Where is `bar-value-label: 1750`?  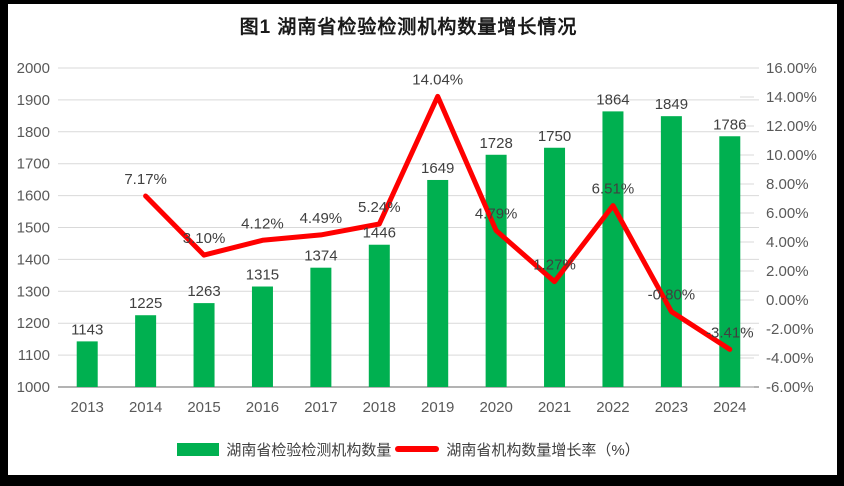 bar-value-label: 1750 is located at coordinates (554, 136).